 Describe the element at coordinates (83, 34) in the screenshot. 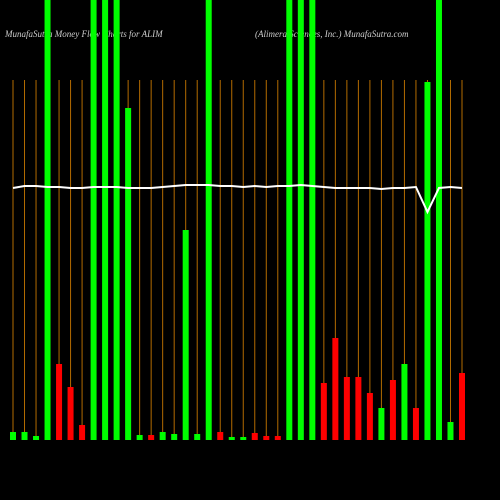

I see `chart-title: MunafaSutra Money Flow Charts for ALIM` at that location.